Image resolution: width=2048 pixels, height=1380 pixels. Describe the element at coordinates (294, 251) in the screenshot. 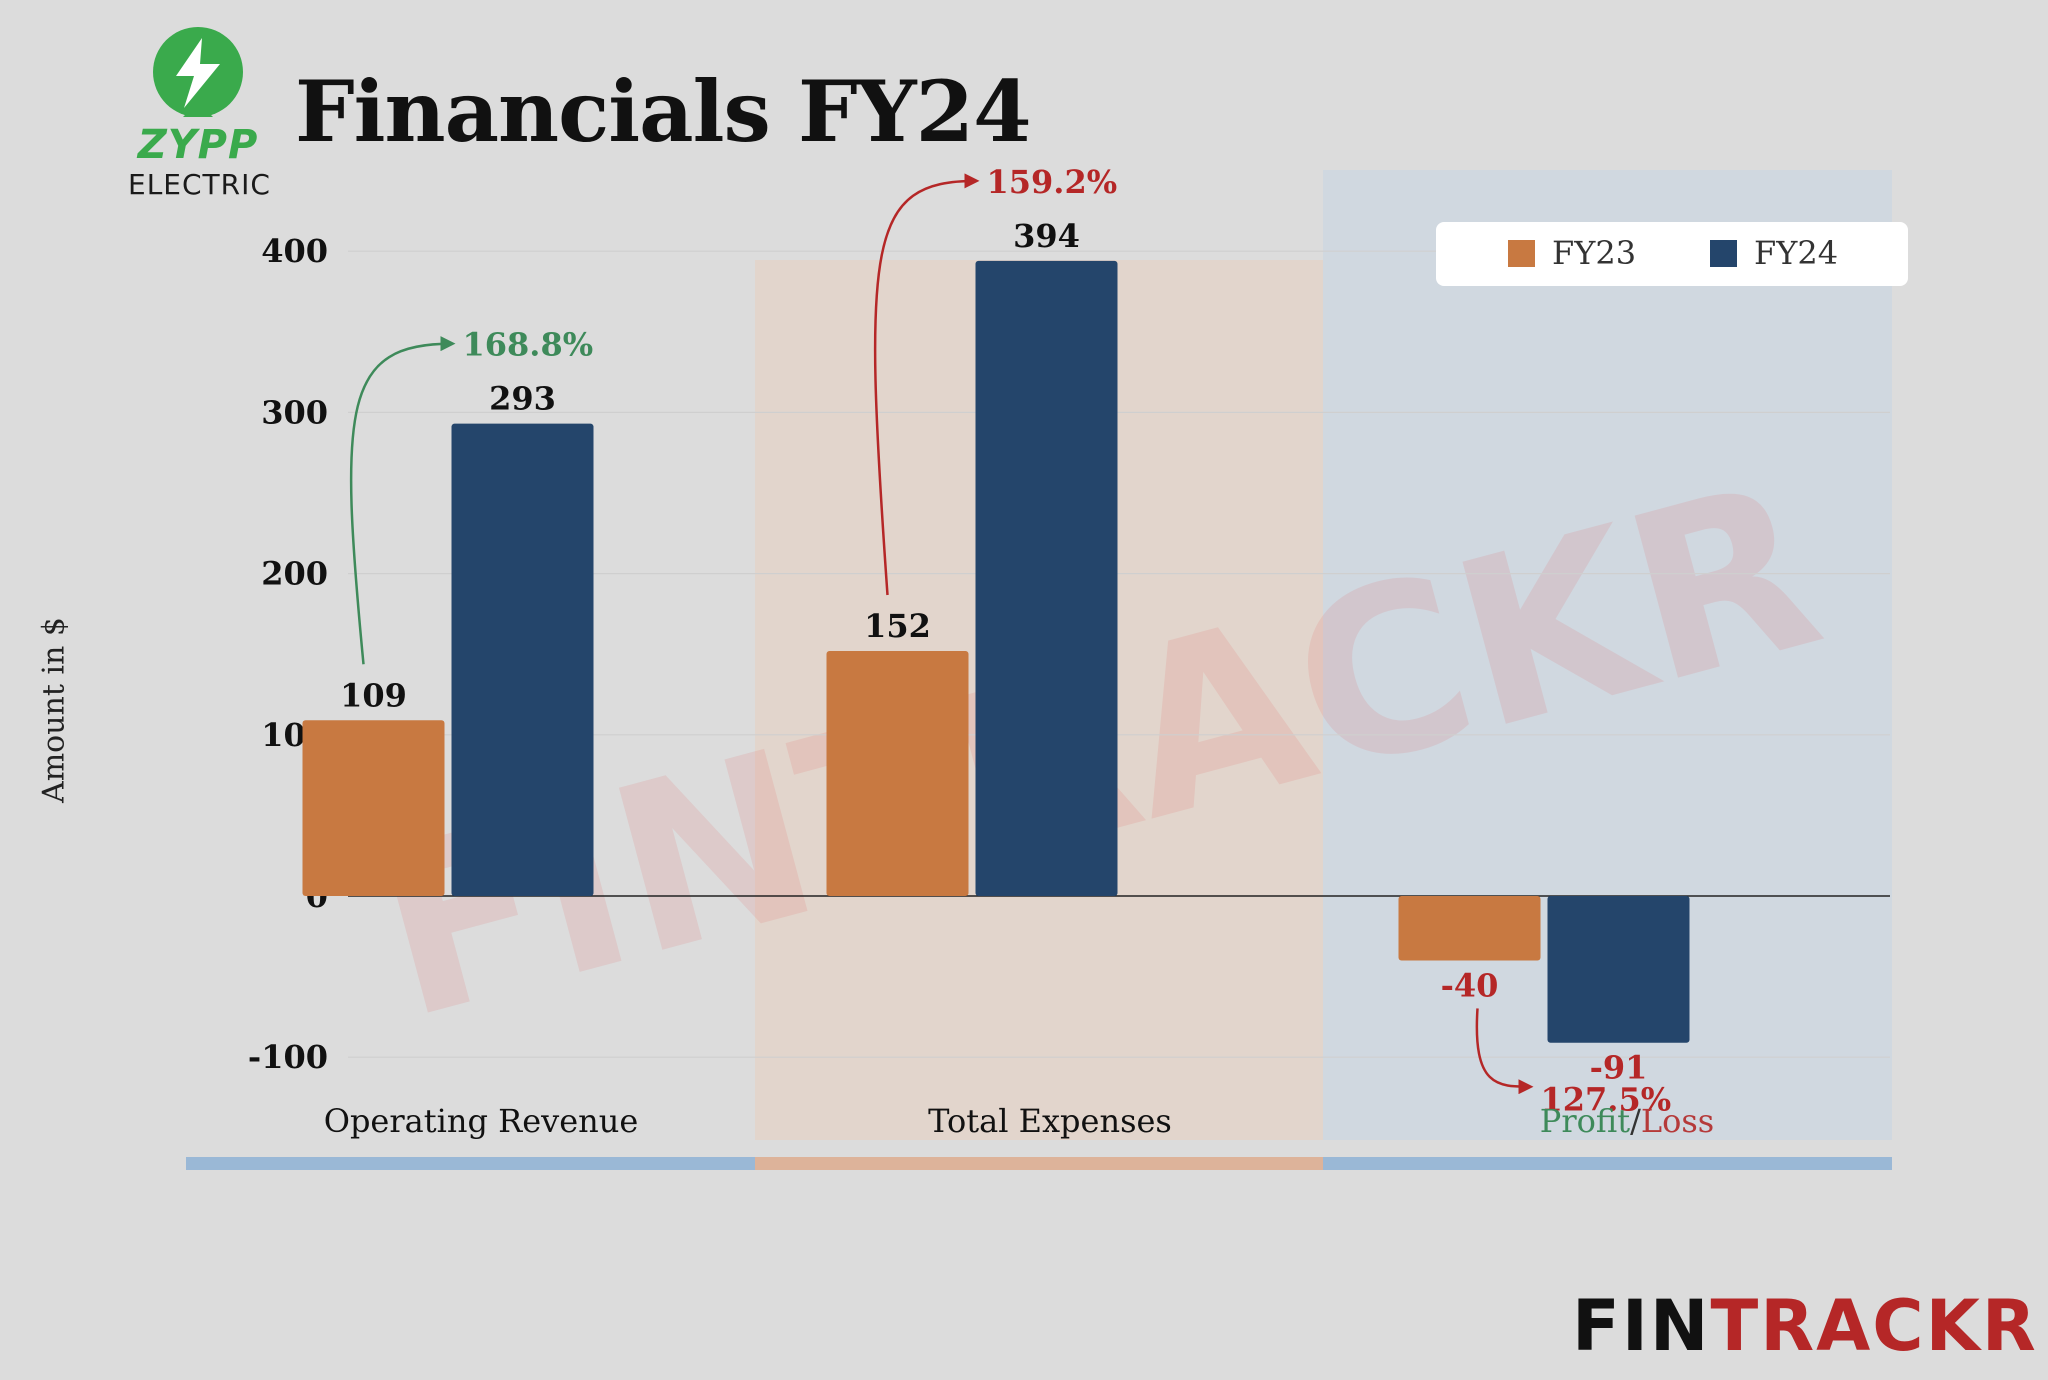

I see `y-tick-label: 400` at that location.